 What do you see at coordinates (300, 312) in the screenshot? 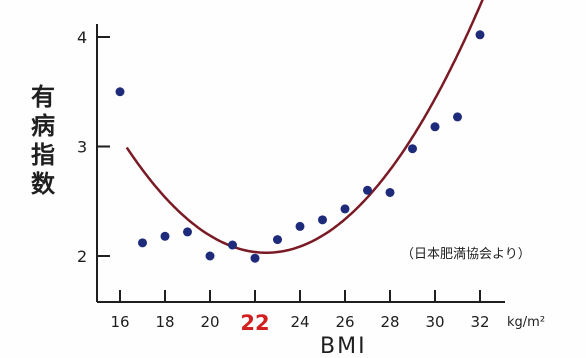
I see `x-ticks: 16 18 20 22 24 26 28 30 32` at bounding box center [300, 312].